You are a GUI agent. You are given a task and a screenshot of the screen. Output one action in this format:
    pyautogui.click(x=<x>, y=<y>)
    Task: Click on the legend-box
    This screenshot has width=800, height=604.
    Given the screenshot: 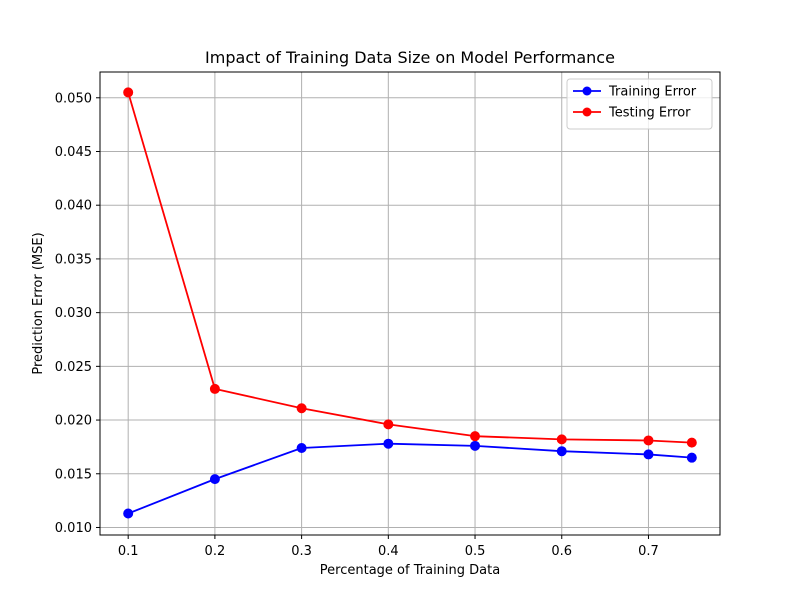 What is the action you would take?
    pyautogui.click(x=639, y=104)
    